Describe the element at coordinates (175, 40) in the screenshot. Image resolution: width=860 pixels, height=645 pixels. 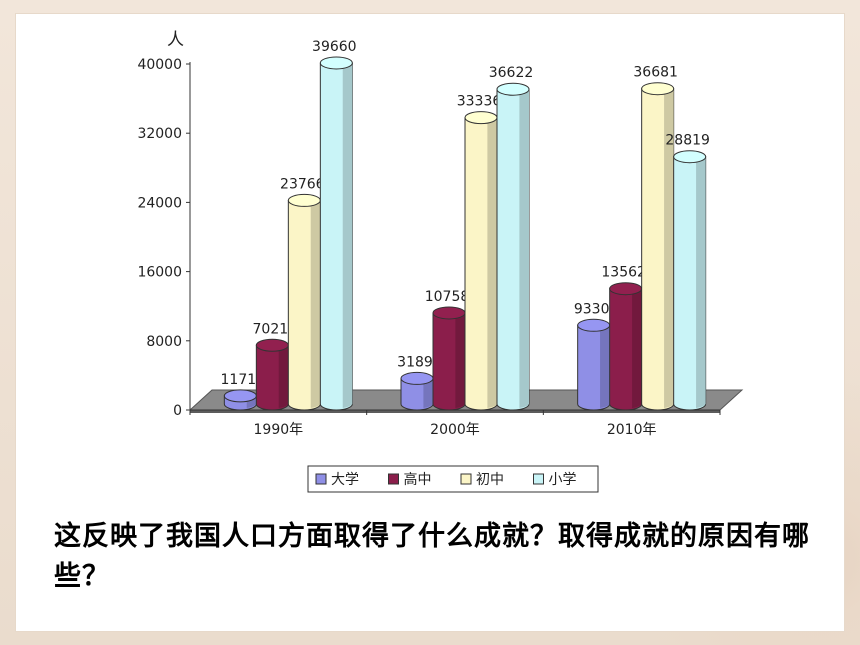
I see `y-axis-unit: 人` at that location.